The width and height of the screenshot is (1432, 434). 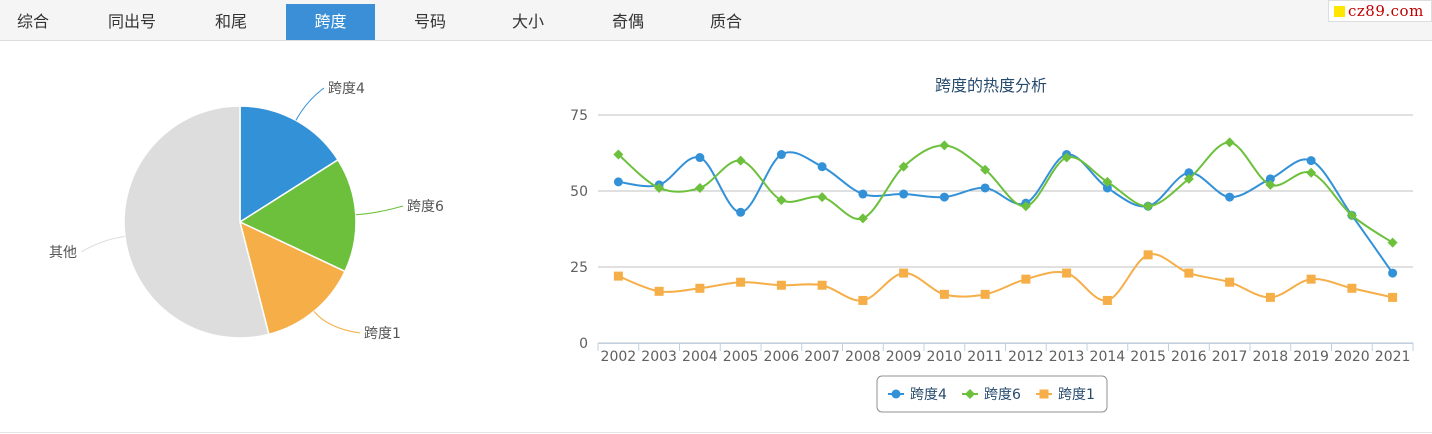 What do you see at coordinates (63, 253) in the screenshot?
I see `pie-label-3: 其他` at bounding box center [63, 253].